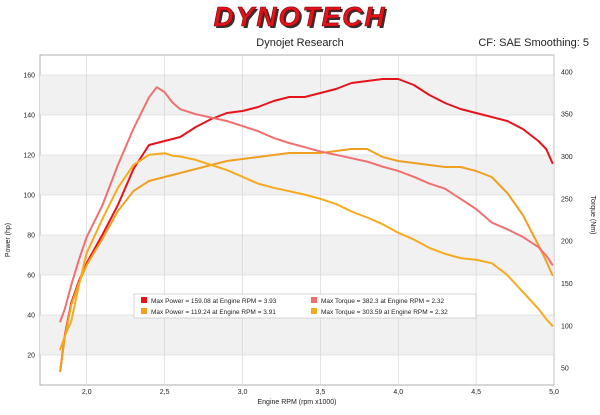 The width and height of the screenshot is (600, 415). Describe the element at coordinates (31, 356) in the screenshot. I see `y-left-tick-label: 20` at that location.